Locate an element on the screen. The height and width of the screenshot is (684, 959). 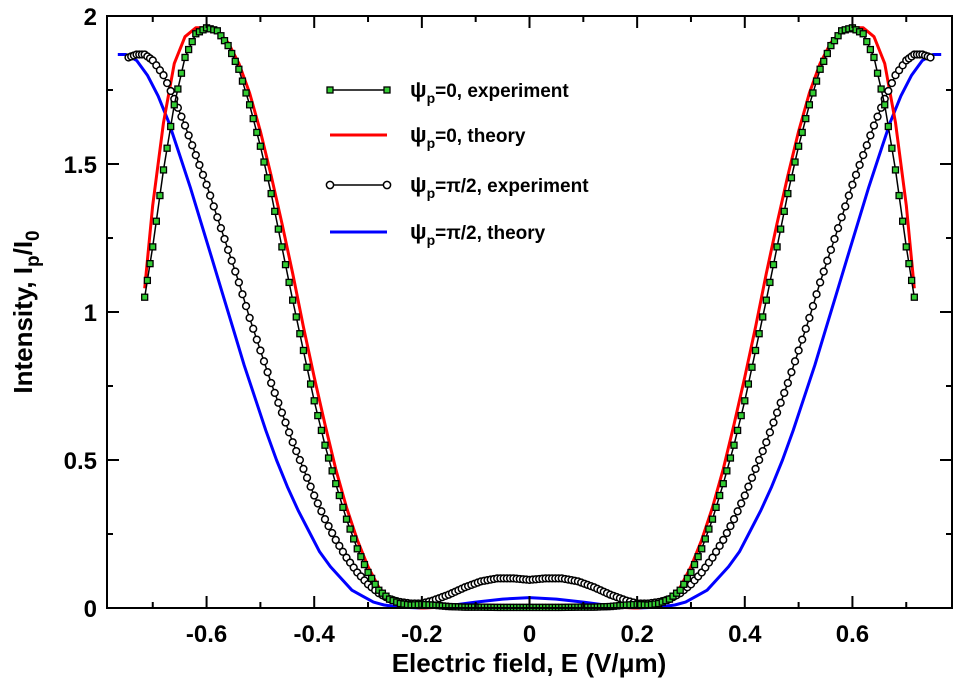
legend-entry: ψp=π/2, experiment is located at coordinates (457, 186).